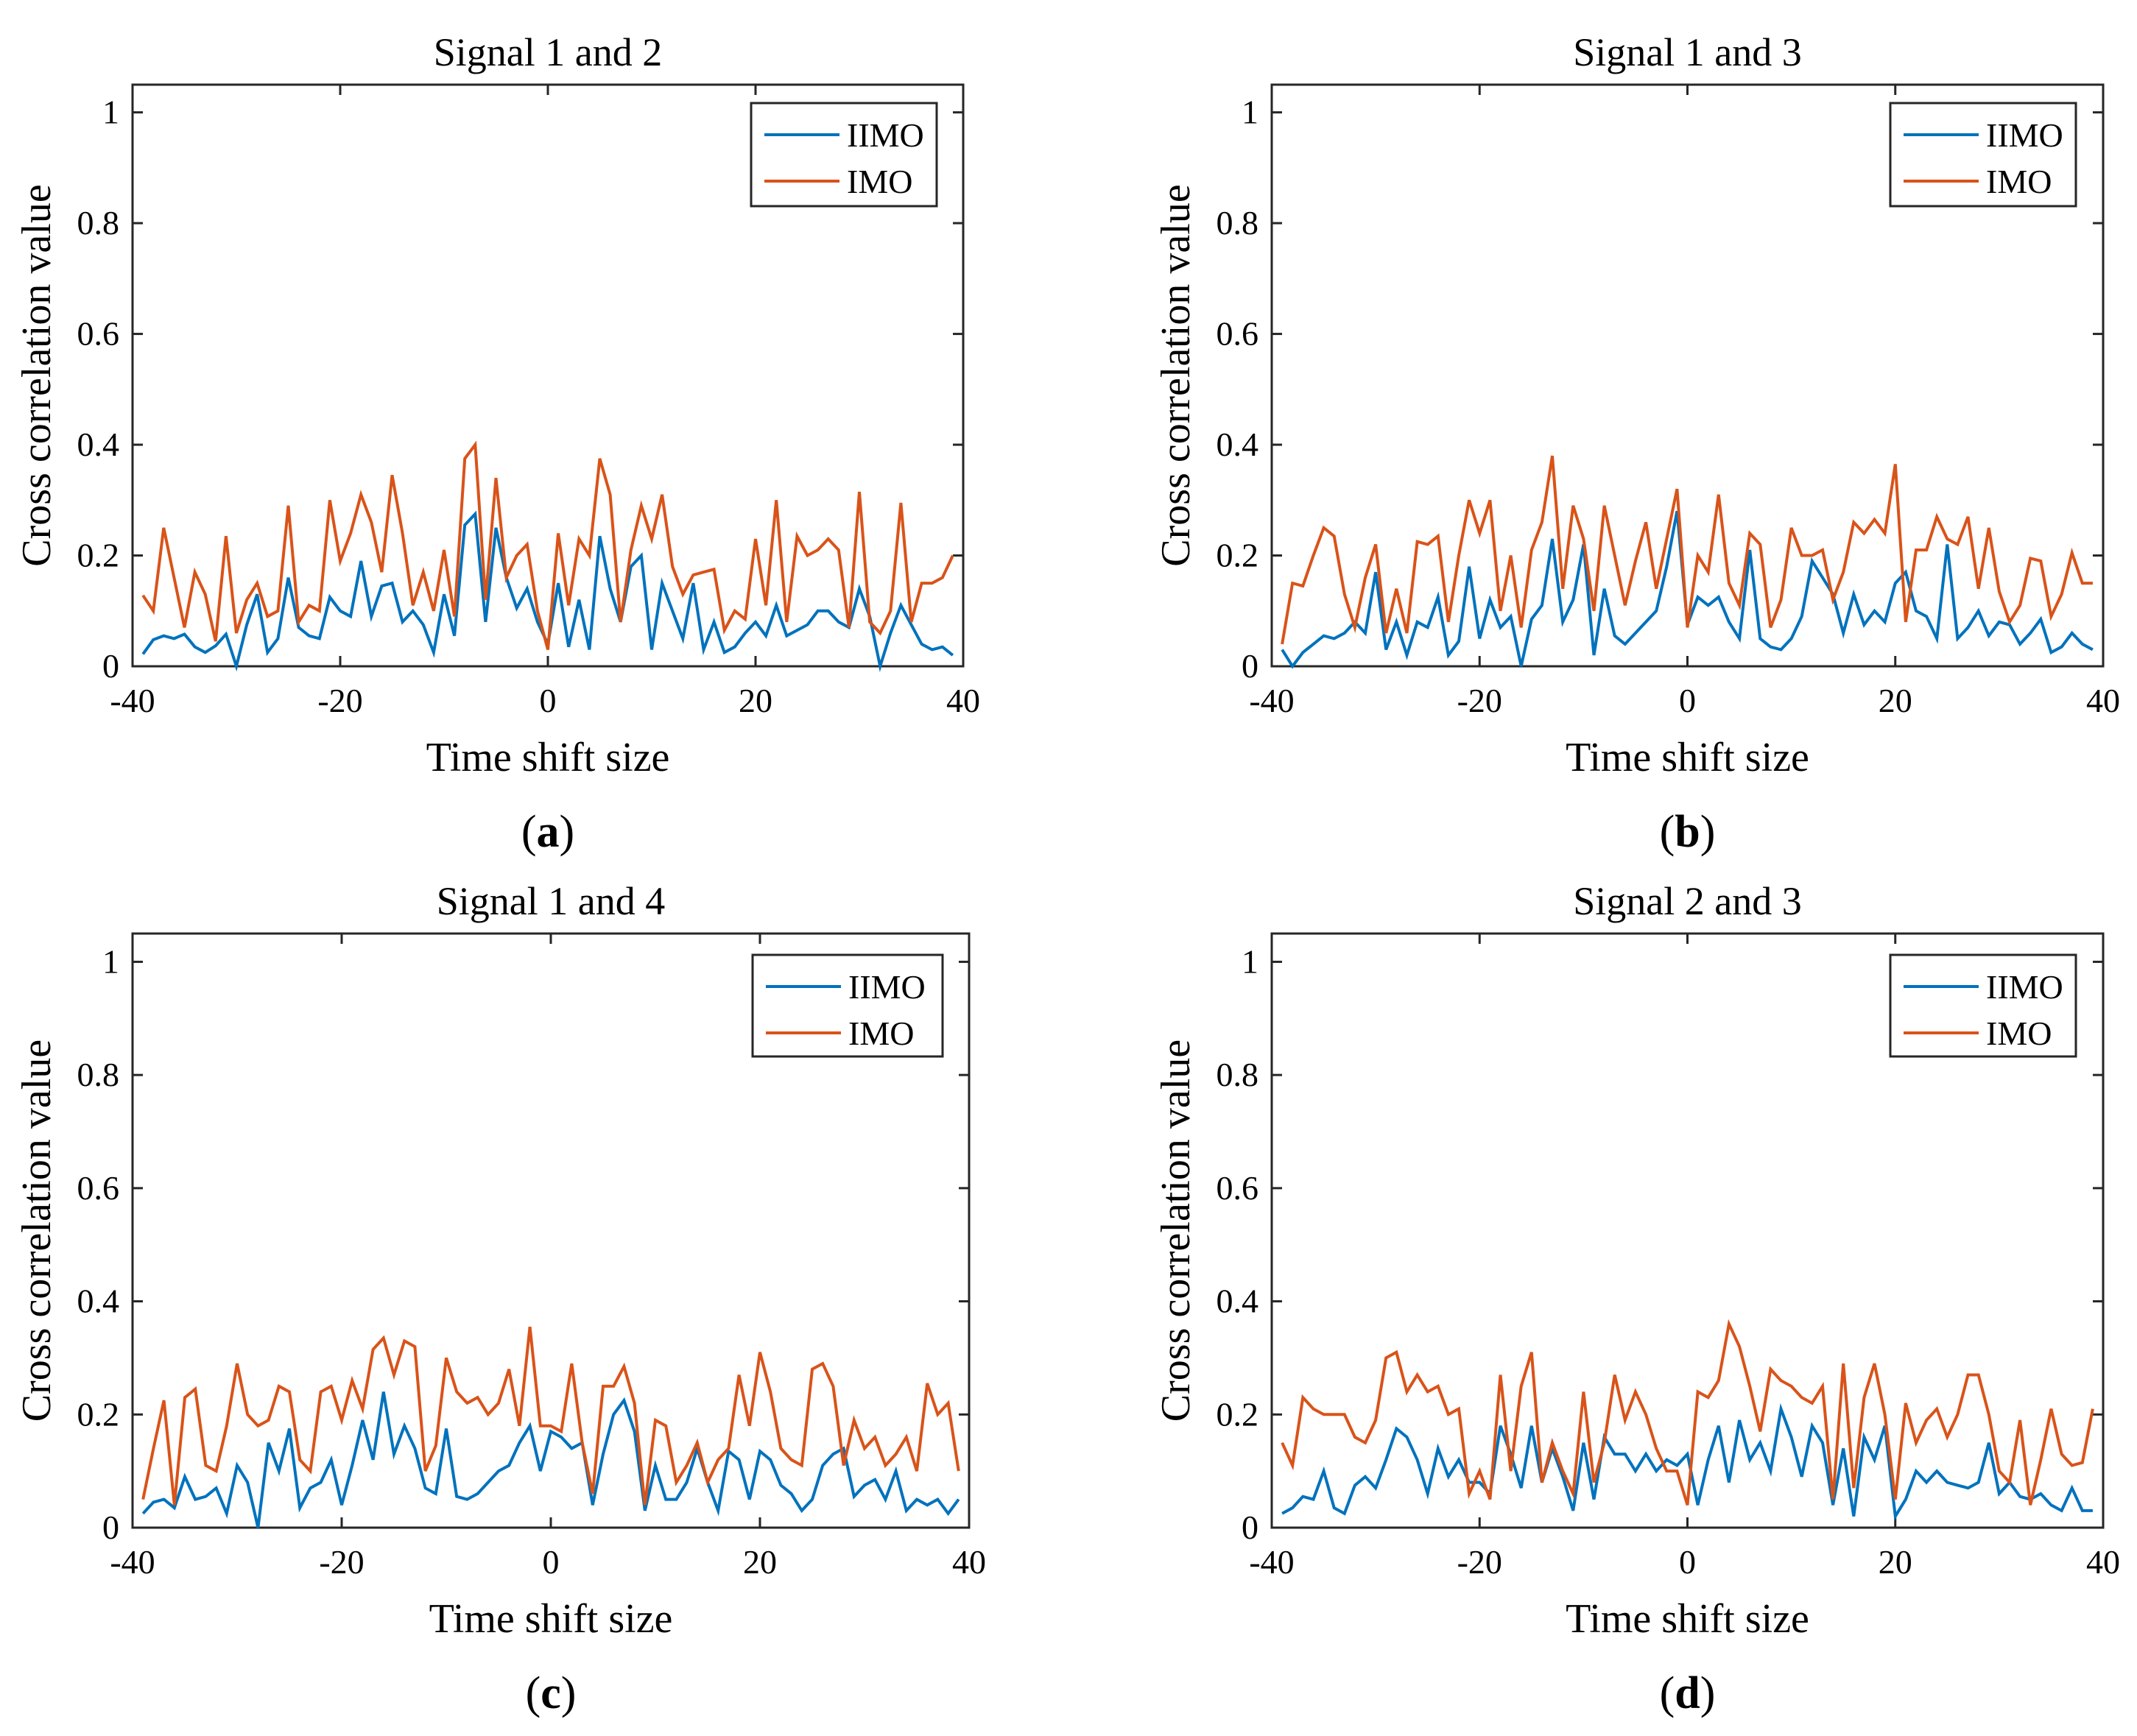 The image size is (2137, 1736). Describe the element at coordinates (548, 52) in the screenshot. I see `chart-title: Signal 1 and 2` at that location.